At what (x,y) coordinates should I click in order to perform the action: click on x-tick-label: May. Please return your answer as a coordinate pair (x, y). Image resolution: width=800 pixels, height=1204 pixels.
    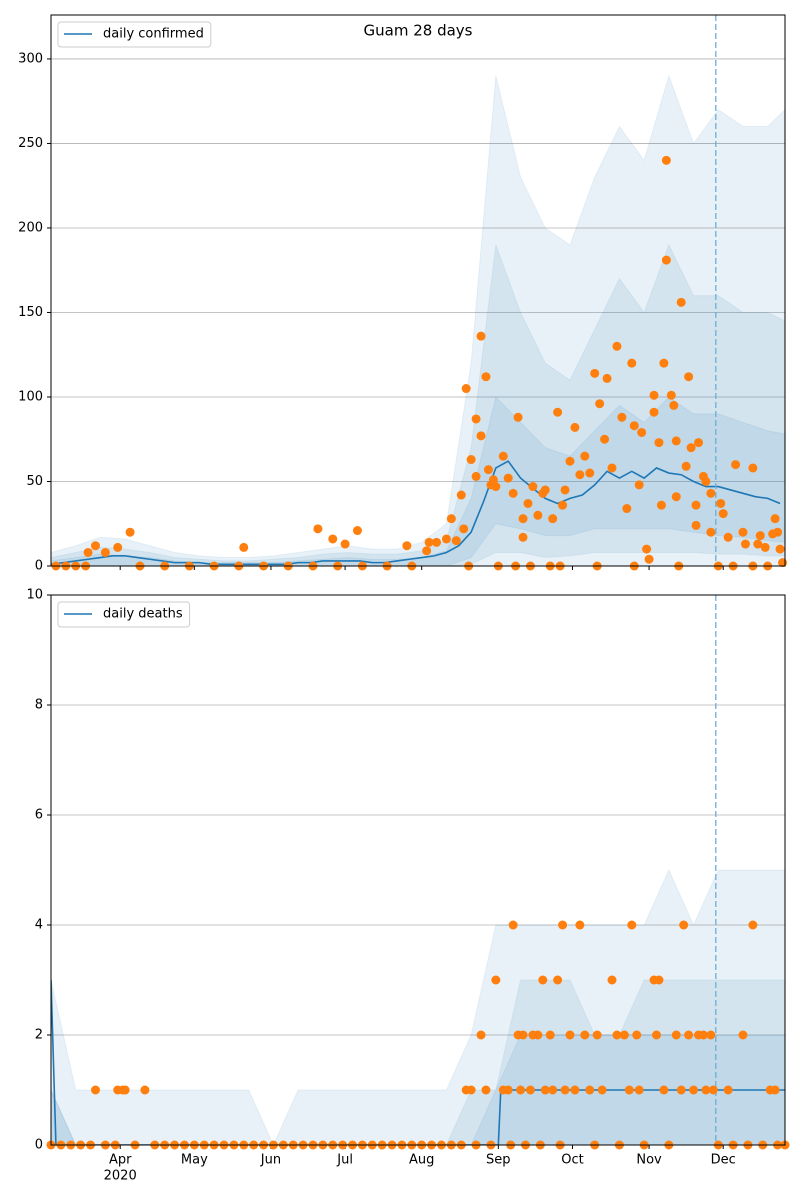
    Looking at the image, I should click on (194, 1160).